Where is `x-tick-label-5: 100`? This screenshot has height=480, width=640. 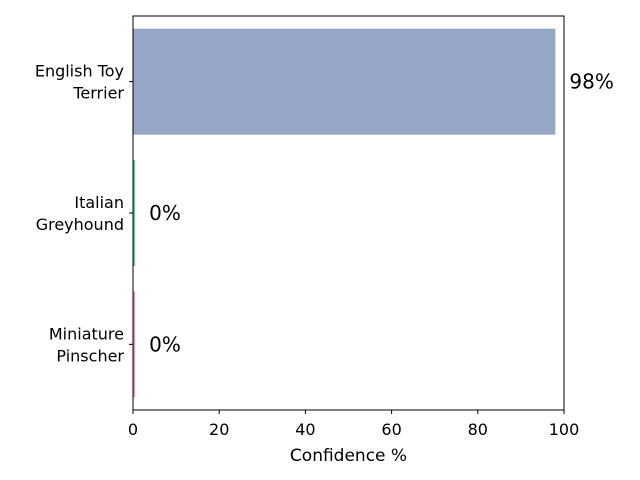
x-tick-label-5: 100 is located at coordinates (564, 429).